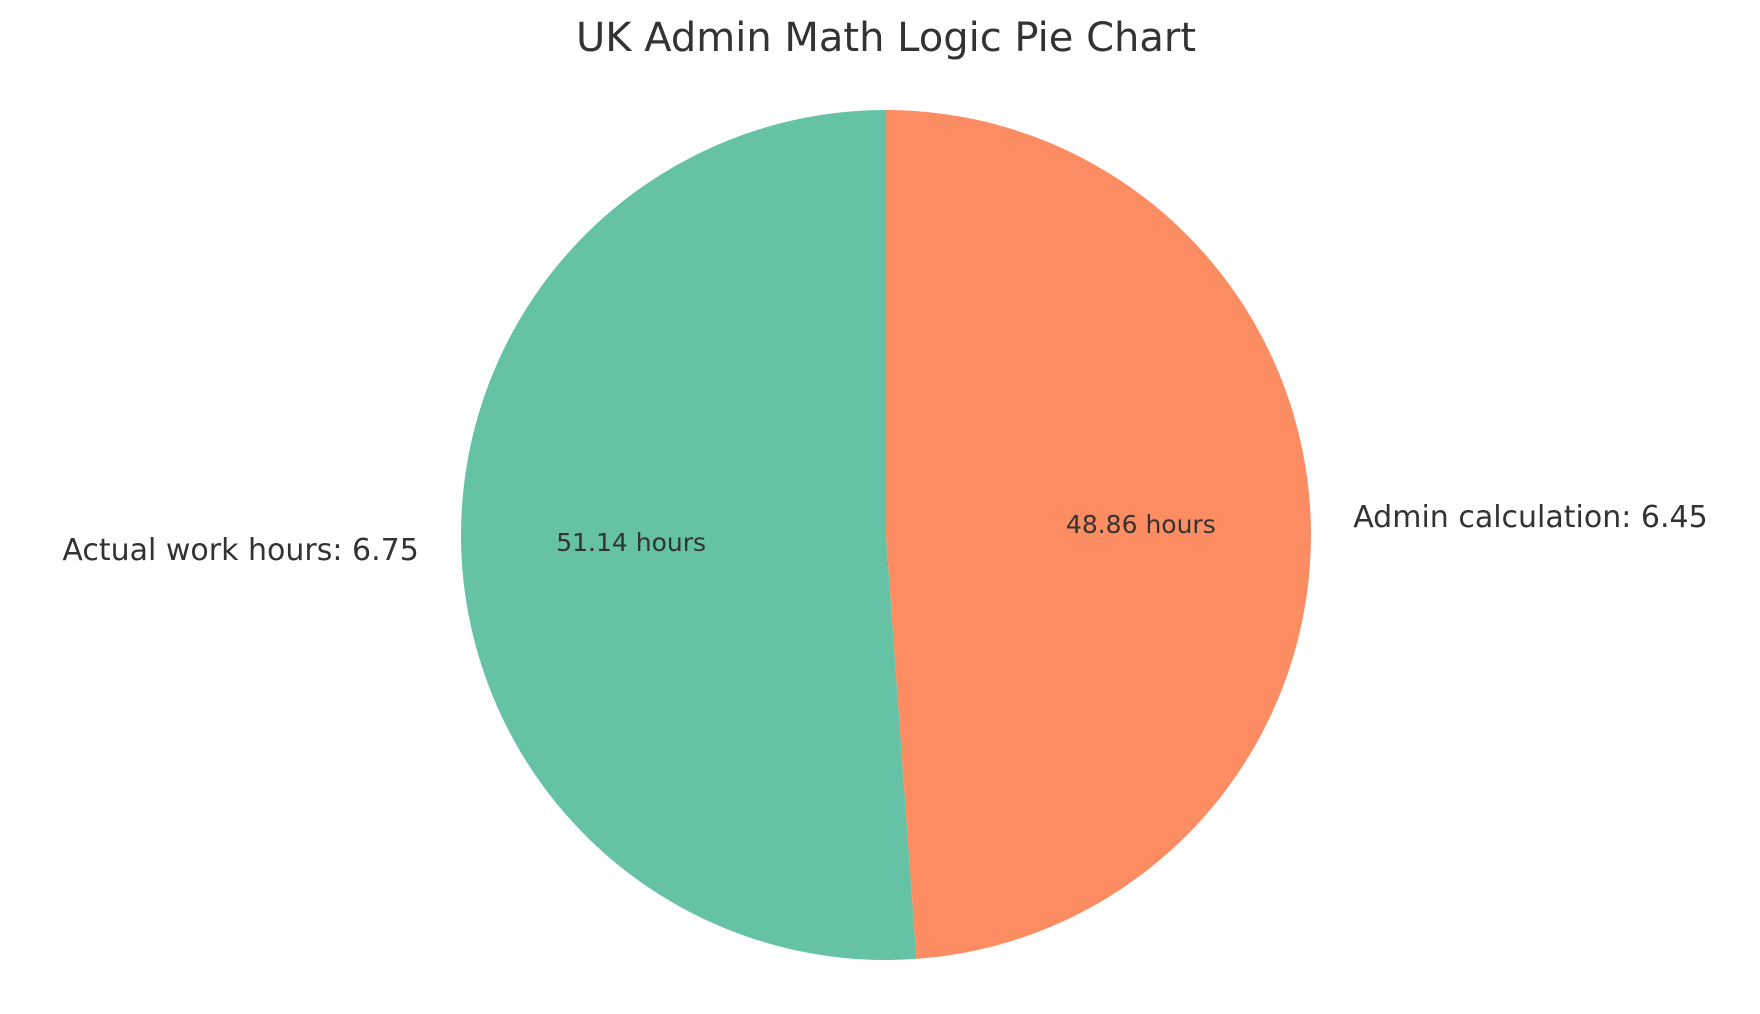 Image resolution: width=1760 pixels, height=1014 pixels. What do you see at coordinates (886, 38) in the screenshot?
I see `chart-title: UK Admin Math Logic Pie Chart` at bounding box center [886, 38].